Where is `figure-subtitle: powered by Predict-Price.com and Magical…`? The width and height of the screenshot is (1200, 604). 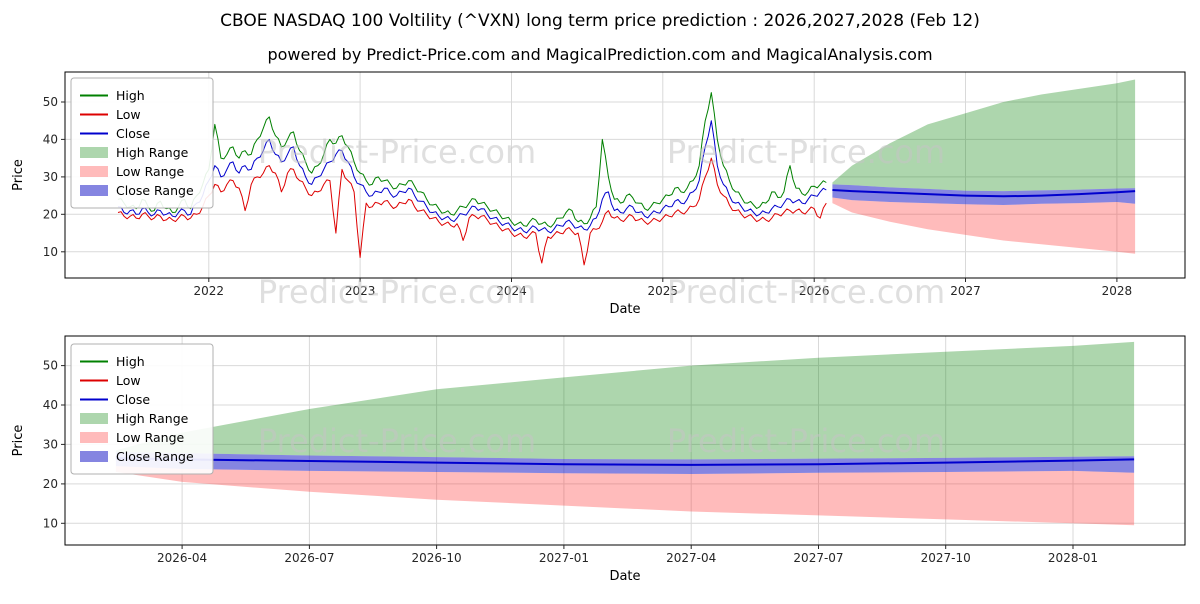 figure-subtitle: powered by Predict-Price.com and Magical… is located at coordinates (599, 54).